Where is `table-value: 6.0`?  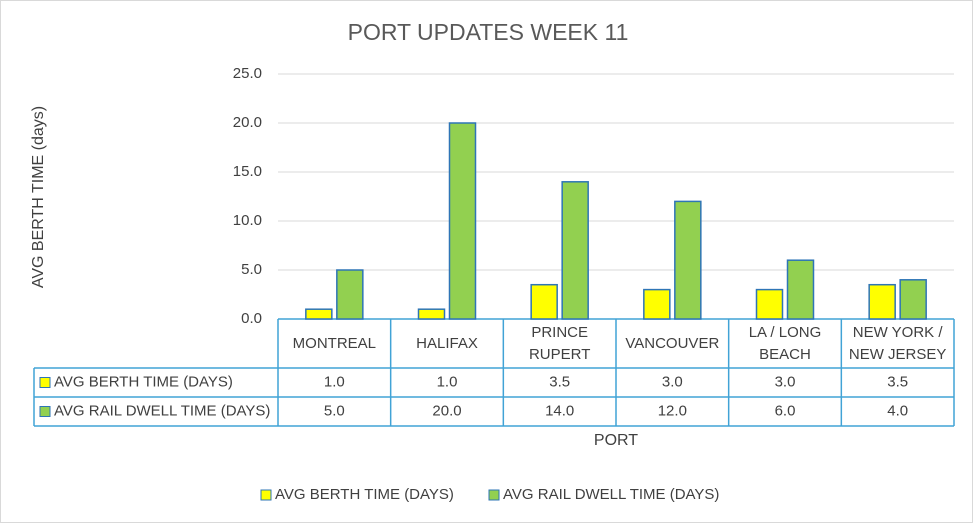
table-value: 6.0 is located at coordinates (785, 410).